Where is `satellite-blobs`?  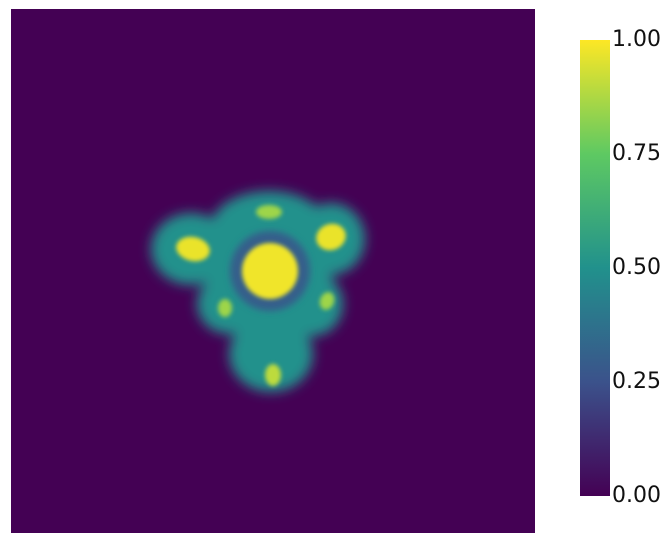 satellite-blobs is located at coordinates (261, 295).